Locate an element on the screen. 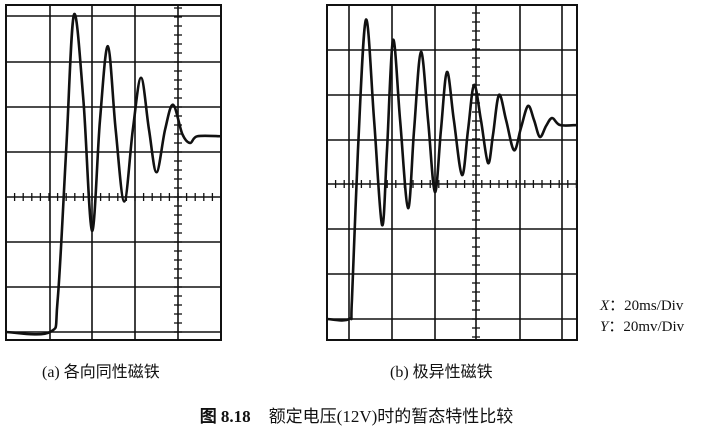  y-scale-value: ：20mv/Div is located at coordinates (646, 327).